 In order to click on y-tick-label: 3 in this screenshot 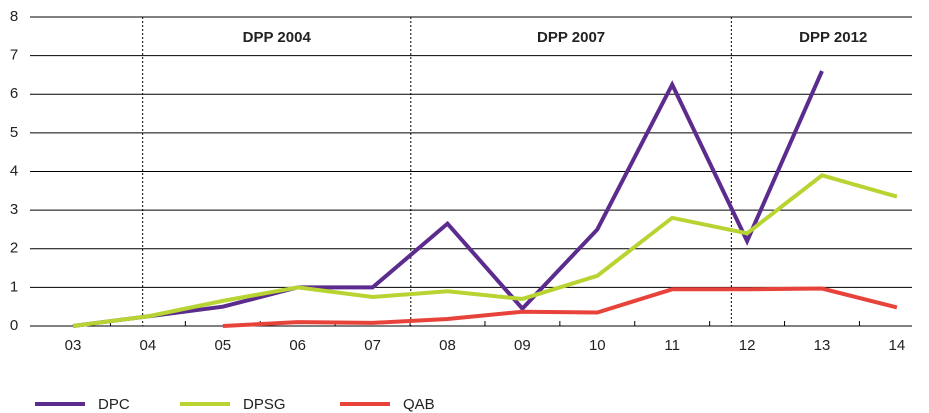, I will do `click(14, 209)`.